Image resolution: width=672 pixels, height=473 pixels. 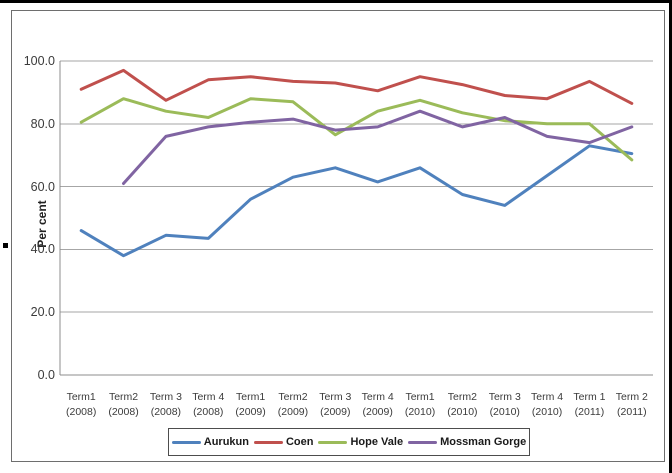 I want to click on y-tick-label: 40.0, so click(x=42, y=249).